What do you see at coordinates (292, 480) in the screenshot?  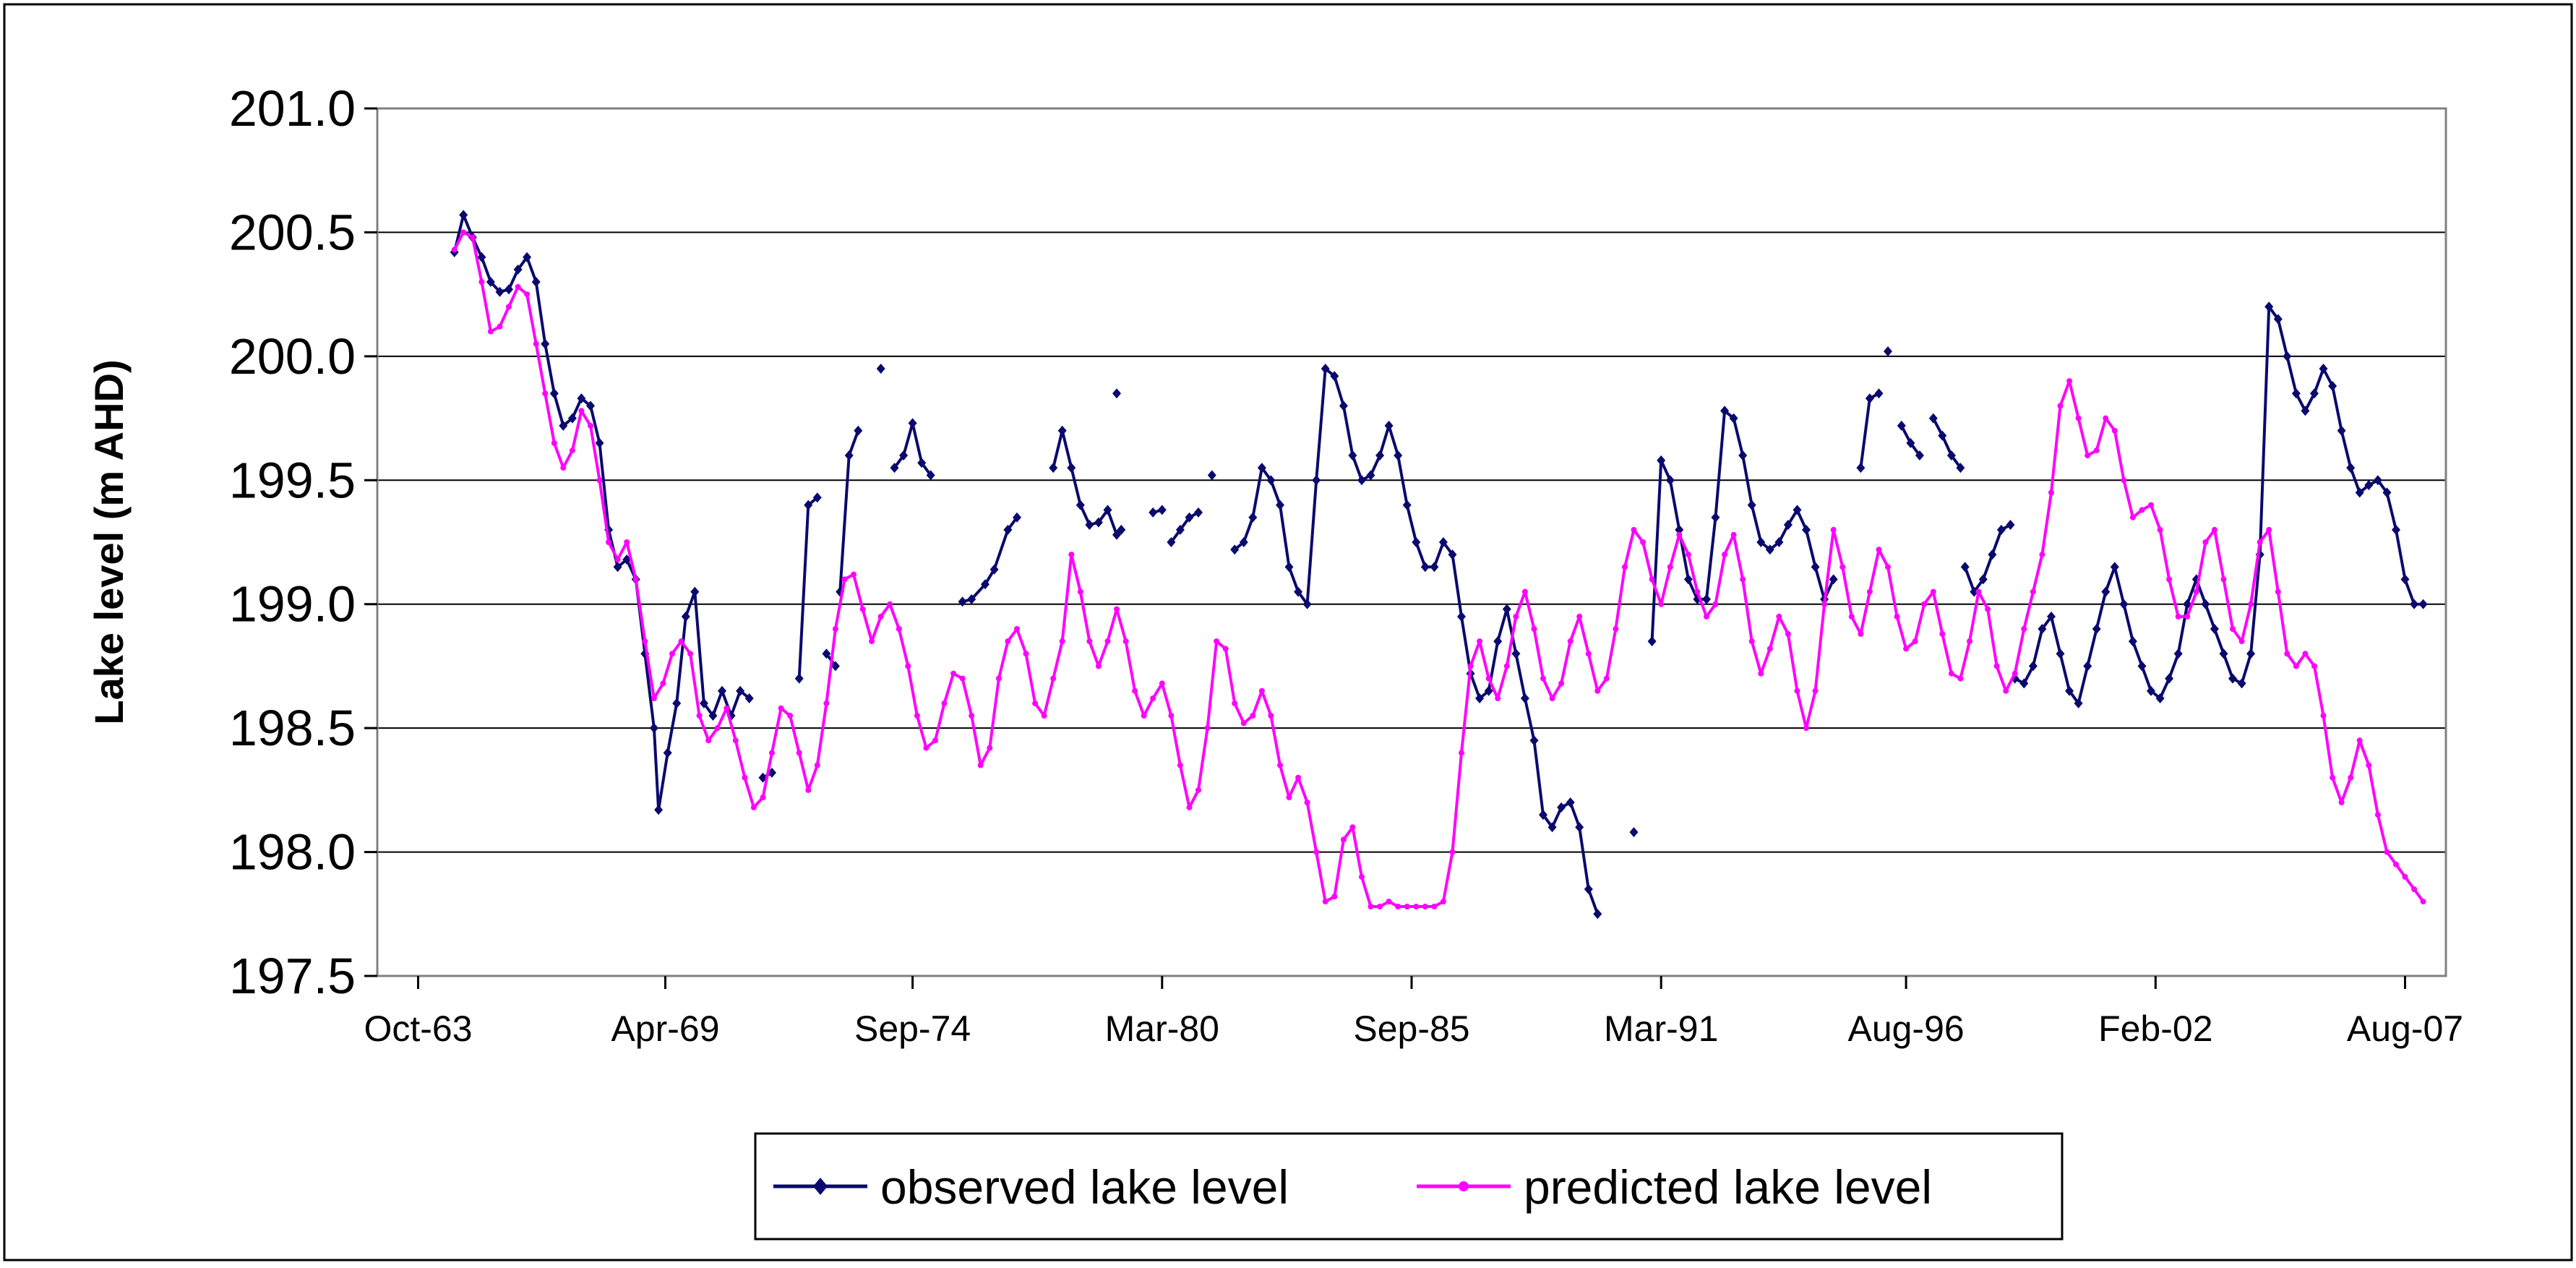 I see `y-tick-label: 199.5` at bounding box center [292, 480].